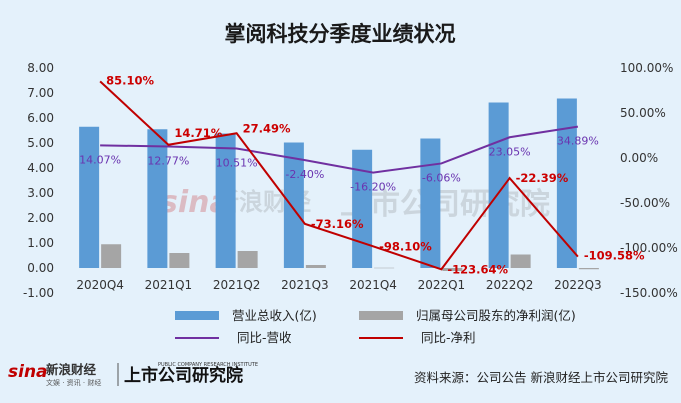 The image size is (681, 403). What do you see at coordinates (169, 285) in the screenshot?
I see `x-axis-tick-label: 2021Q1` at bounding box center [169, 285].